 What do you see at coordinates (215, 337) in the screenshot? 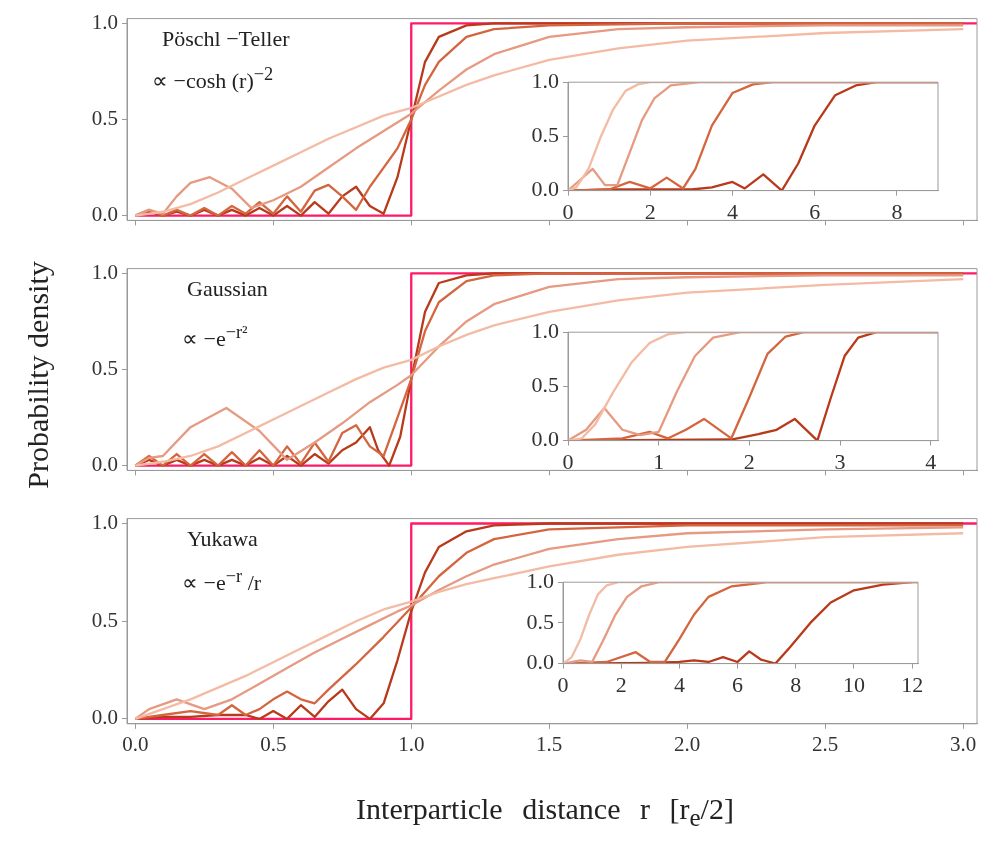
I see `annotation: ∝ −e$^{−r²}$` at bounding box center [215, 337].